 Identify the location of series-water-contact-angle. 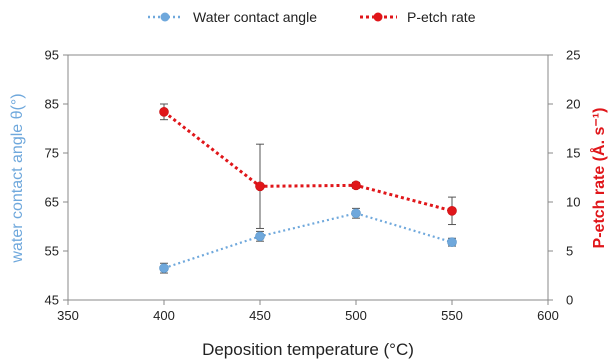
(308, 240).